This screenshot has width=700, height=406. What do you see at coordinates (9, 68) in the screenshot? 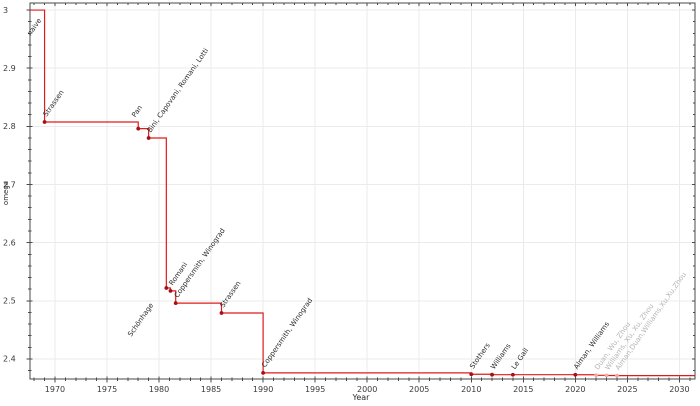
I see `y-tick-label: 2.9` at bounding box center [9, 68].